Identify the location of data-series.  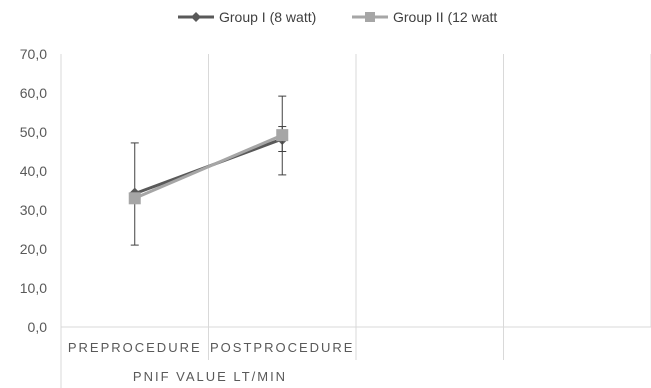
(208, 170).